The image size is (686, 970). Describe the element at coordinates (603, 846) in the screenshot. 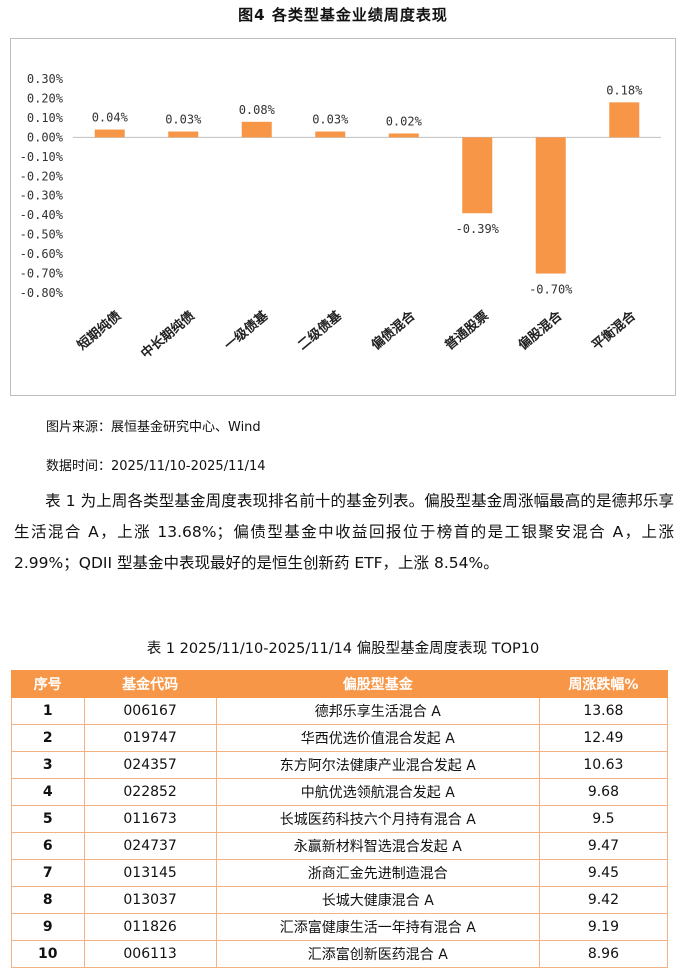

I see `cell-change: 9.47` at that location.